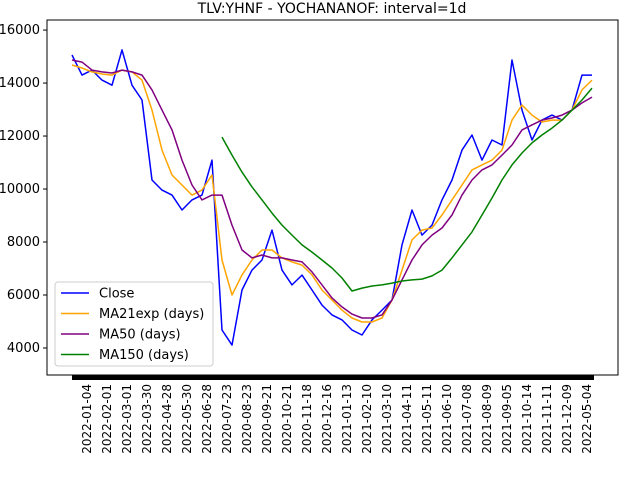 The height and width of the screenshot is (480, 640). What do you see at coordinates (567, 419) in the screenshot?
I see `x-tick-label: 2021-12-09` at bounding box center [567, 419].